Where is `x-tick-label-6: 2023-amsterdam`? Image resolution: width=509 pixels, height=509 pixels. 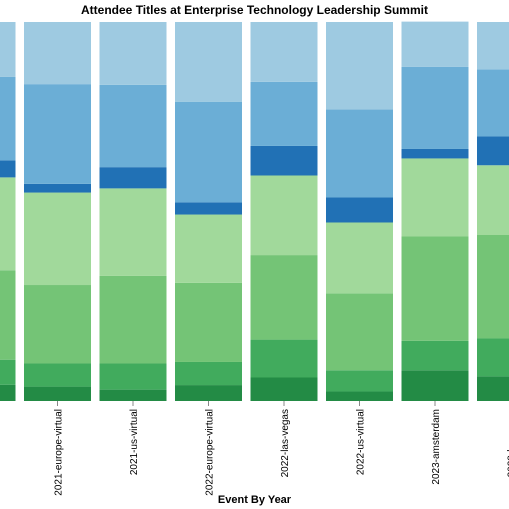
x-tick-label-6: 2023-amsterdam is located at coordinates (436, 447).